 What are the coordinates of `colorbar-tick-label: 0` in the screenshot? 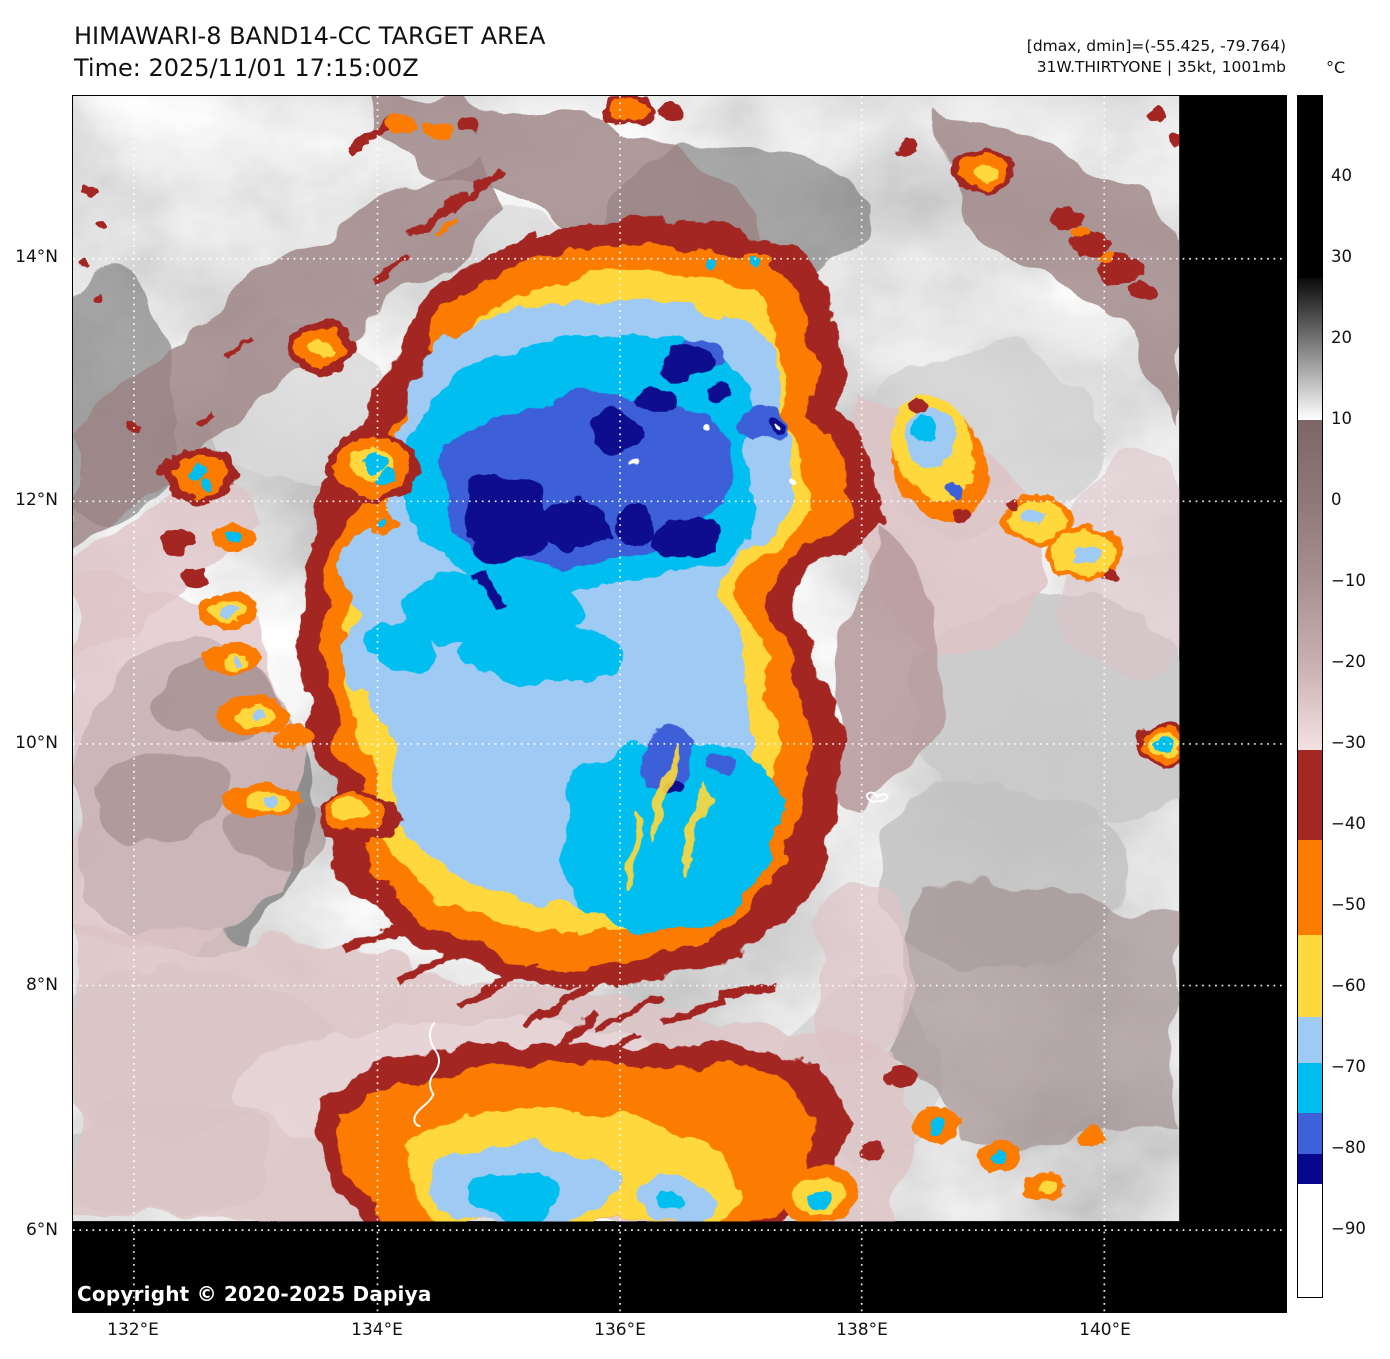 It's located at (1336, 499).